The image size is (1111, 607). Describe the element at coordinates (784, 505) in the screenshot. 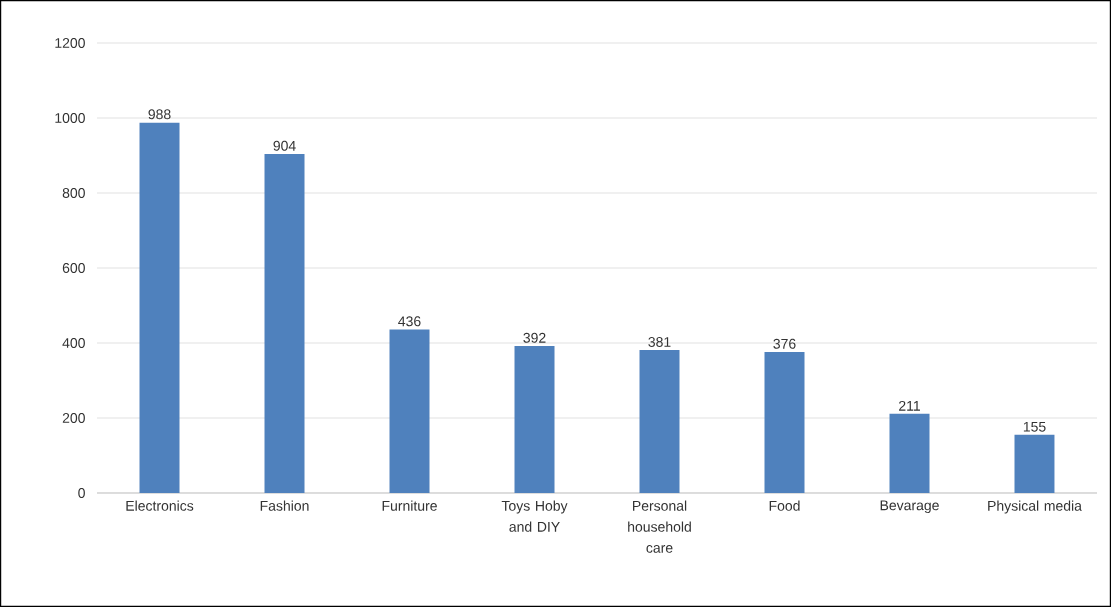

I see `x-tick-label: Food` at that location.